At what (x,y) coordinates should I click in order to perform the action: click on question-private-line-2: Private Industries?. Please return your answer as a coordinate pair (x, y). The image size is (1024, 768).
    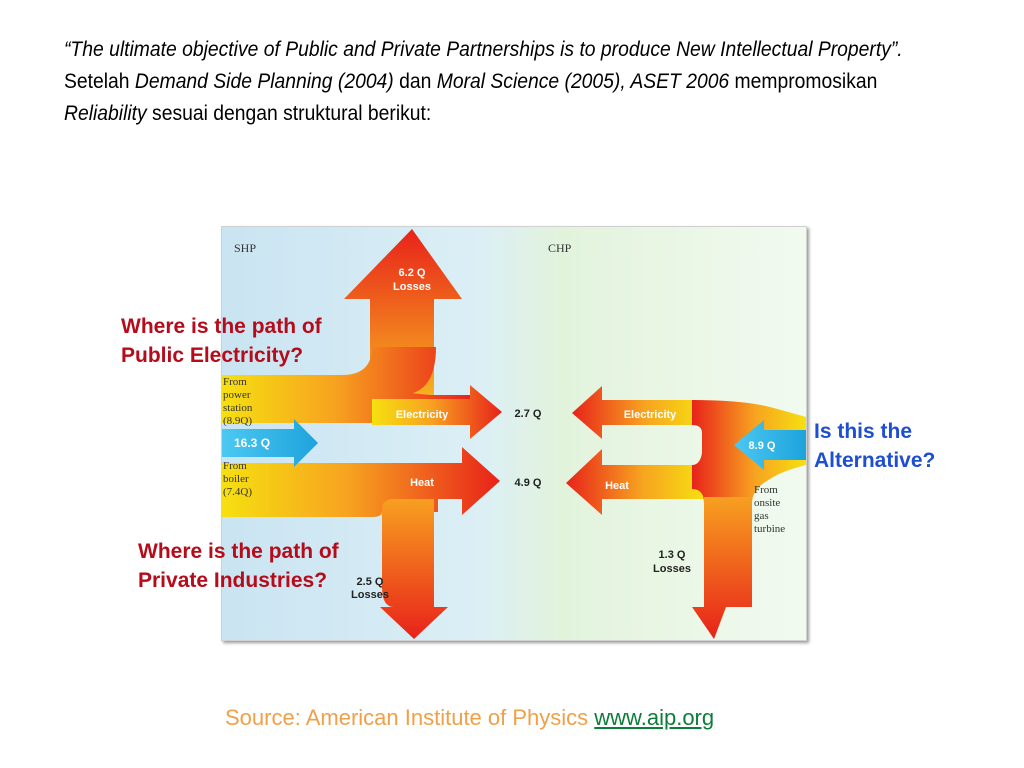
    Looking at the image, I should click on (233, 580).